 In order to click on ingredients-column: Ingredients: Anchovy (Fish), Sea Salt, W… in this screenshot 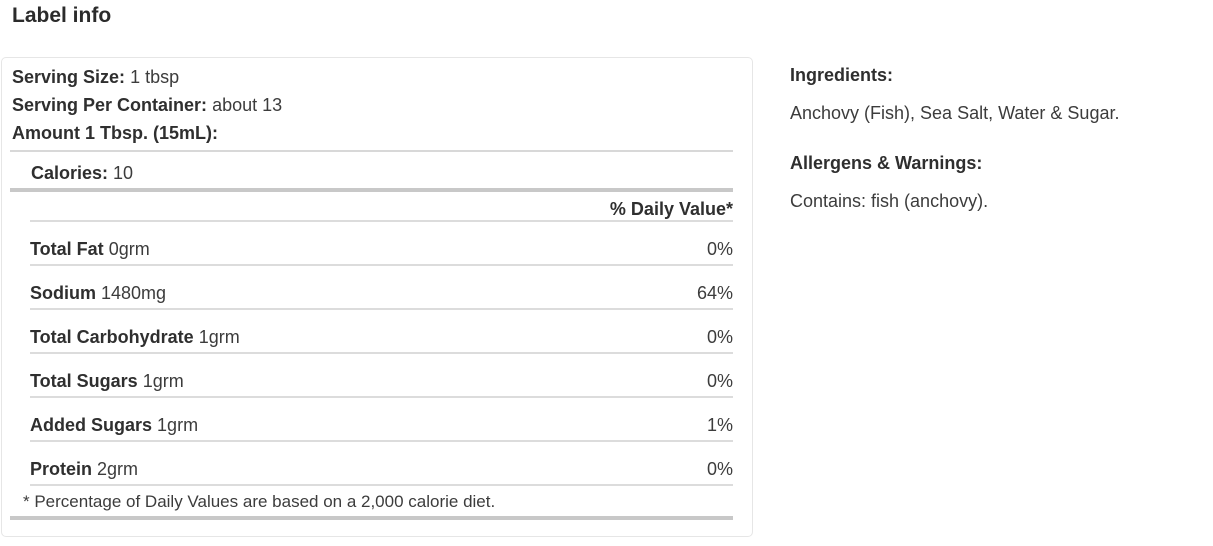, I will do `click(1000, 152)`.